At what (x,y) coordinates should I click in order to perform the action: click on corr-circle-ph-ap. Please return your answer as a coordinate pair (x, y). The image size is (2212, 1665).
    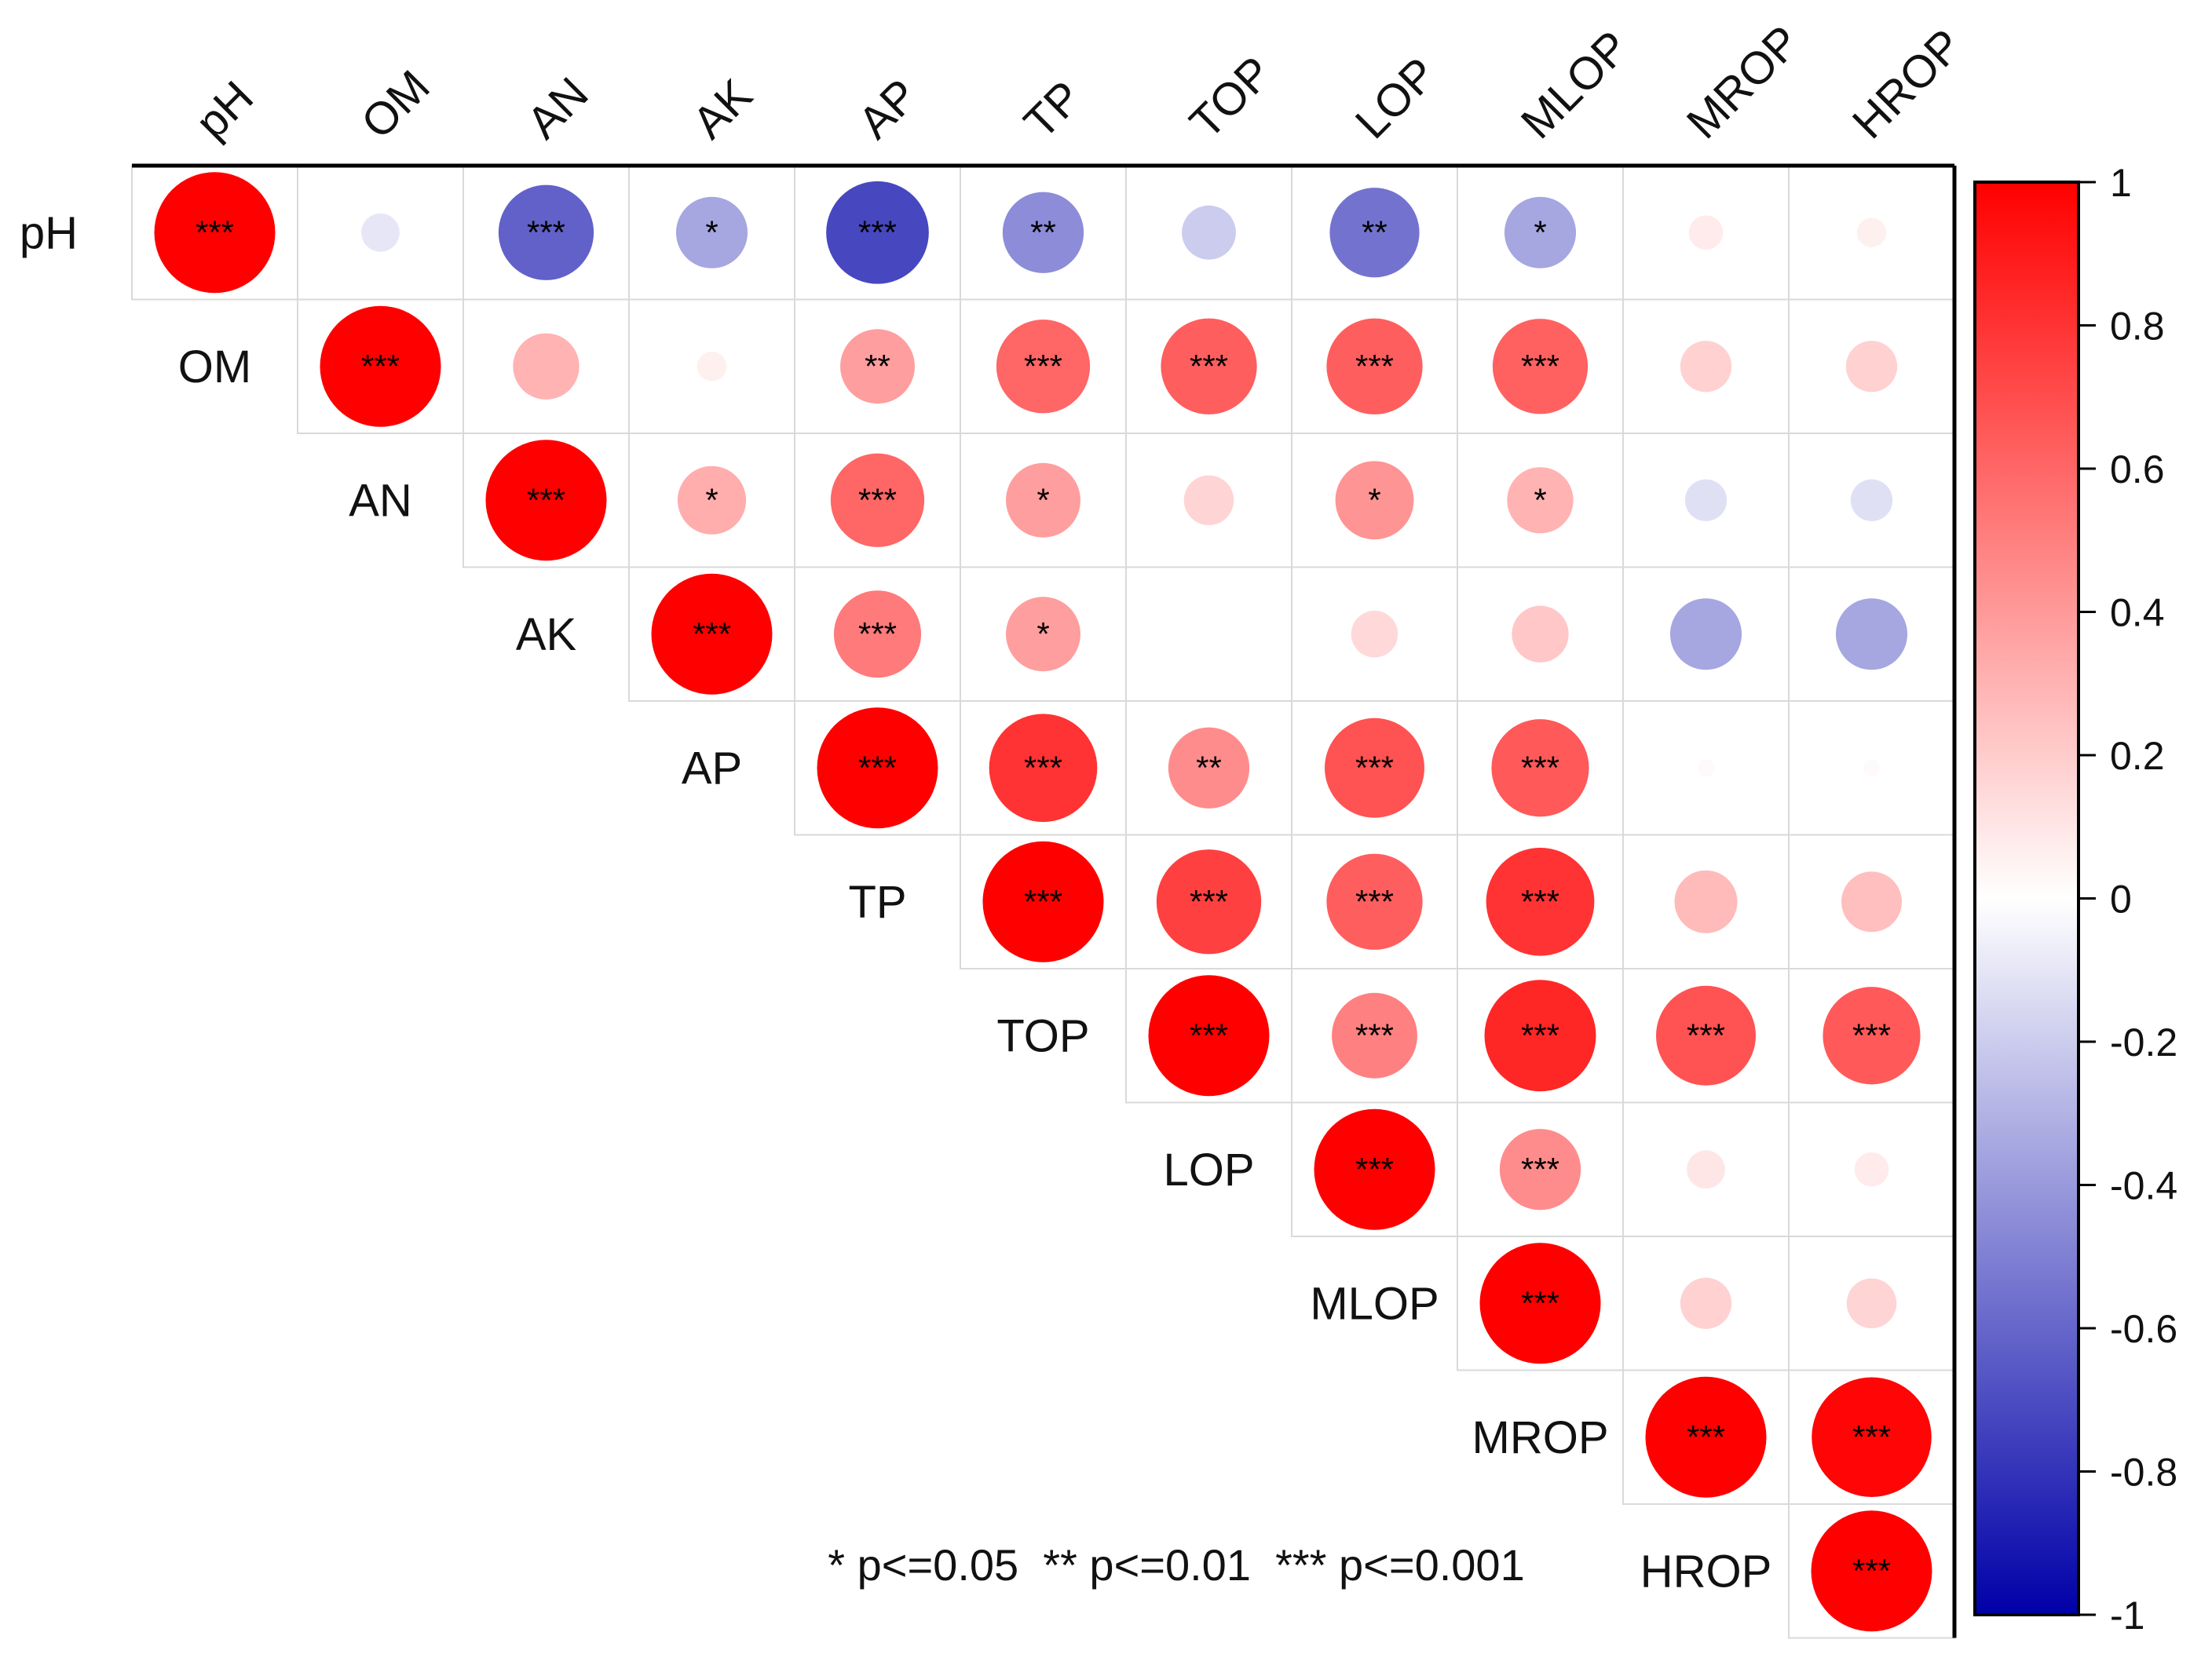
    Looking at the image, I should click on (877, 232).